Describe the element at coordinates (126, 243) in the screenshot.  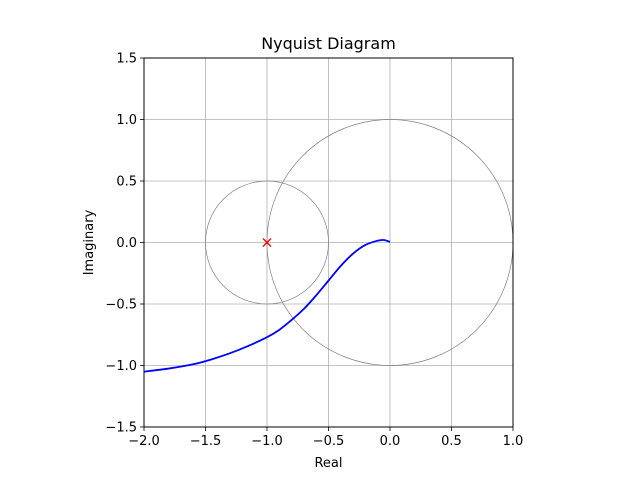
I see `y-tick-label-3: 0.0` at that location.